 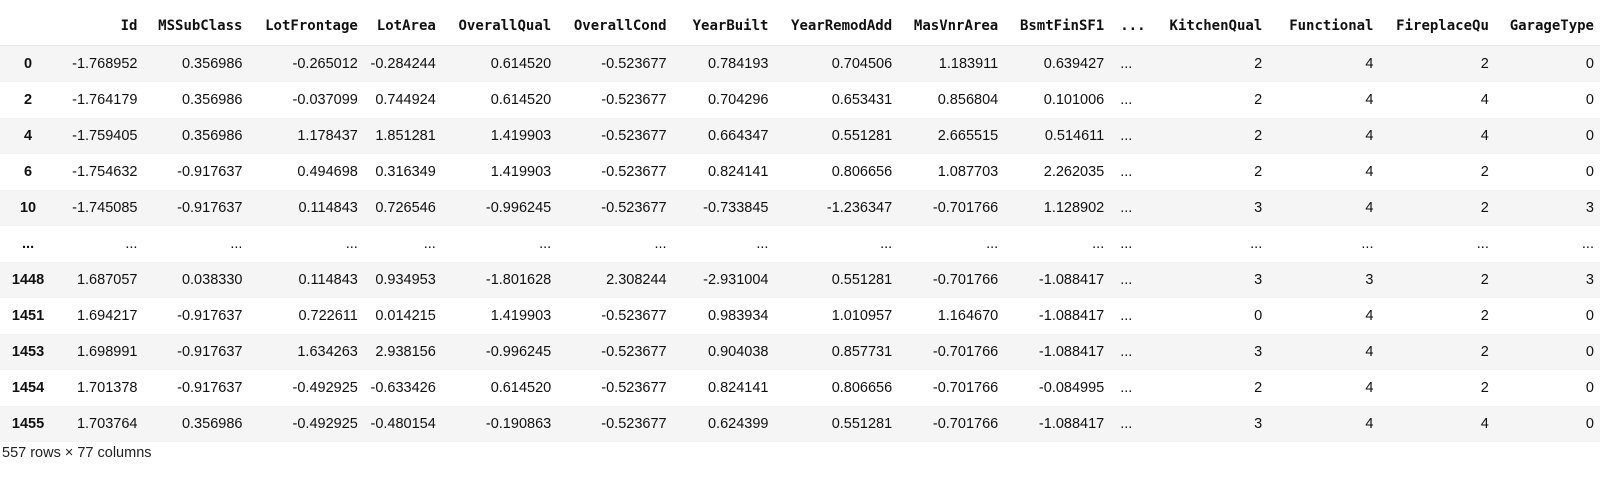 What do you see at coordinates (28, 171) in the screenshot?
I see `row-index: 6` at bounding box center [28, 171].